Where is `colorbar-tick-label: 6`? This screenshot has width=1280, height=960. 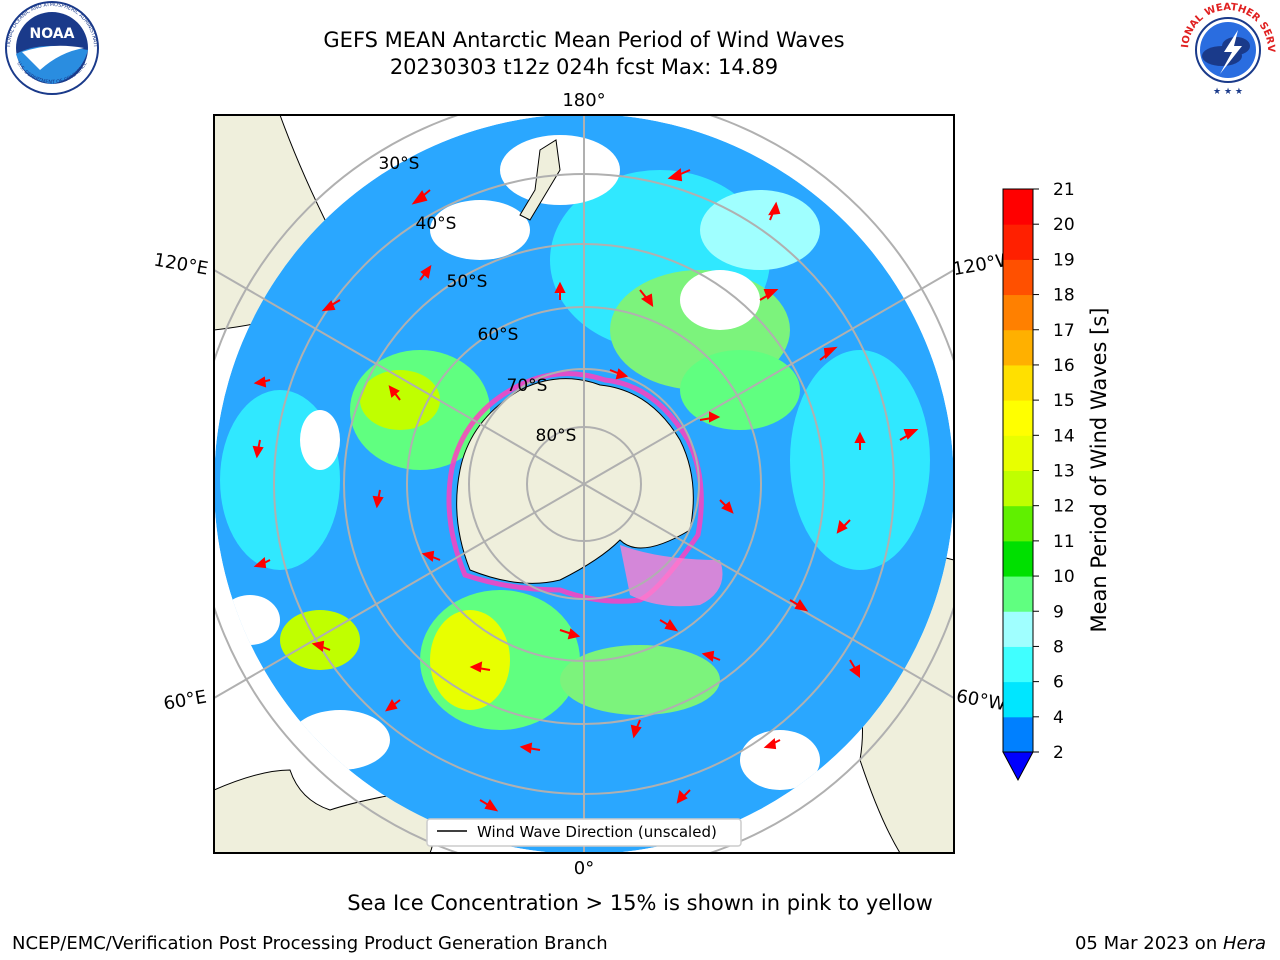 colorbar-tick-label: 6 is located at coordinates (1058, 683).